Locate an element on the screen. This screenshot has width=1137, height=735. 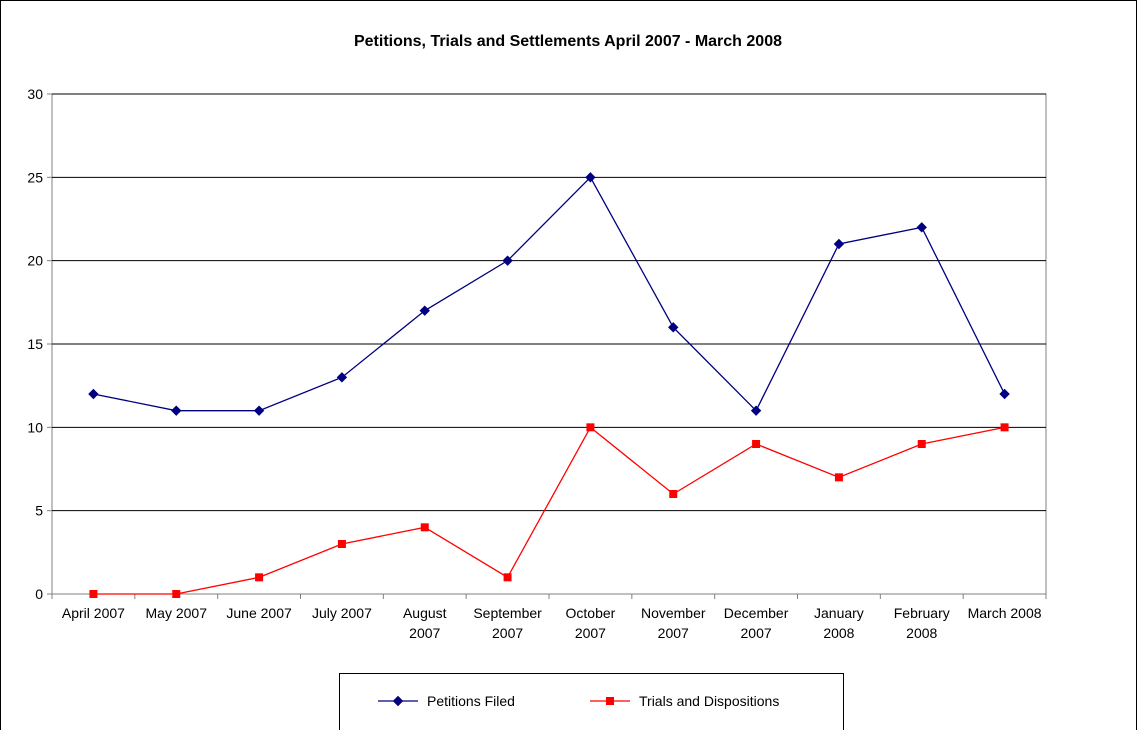
legend-label: Trials and Dispositions is located at coordinates (709, 701).